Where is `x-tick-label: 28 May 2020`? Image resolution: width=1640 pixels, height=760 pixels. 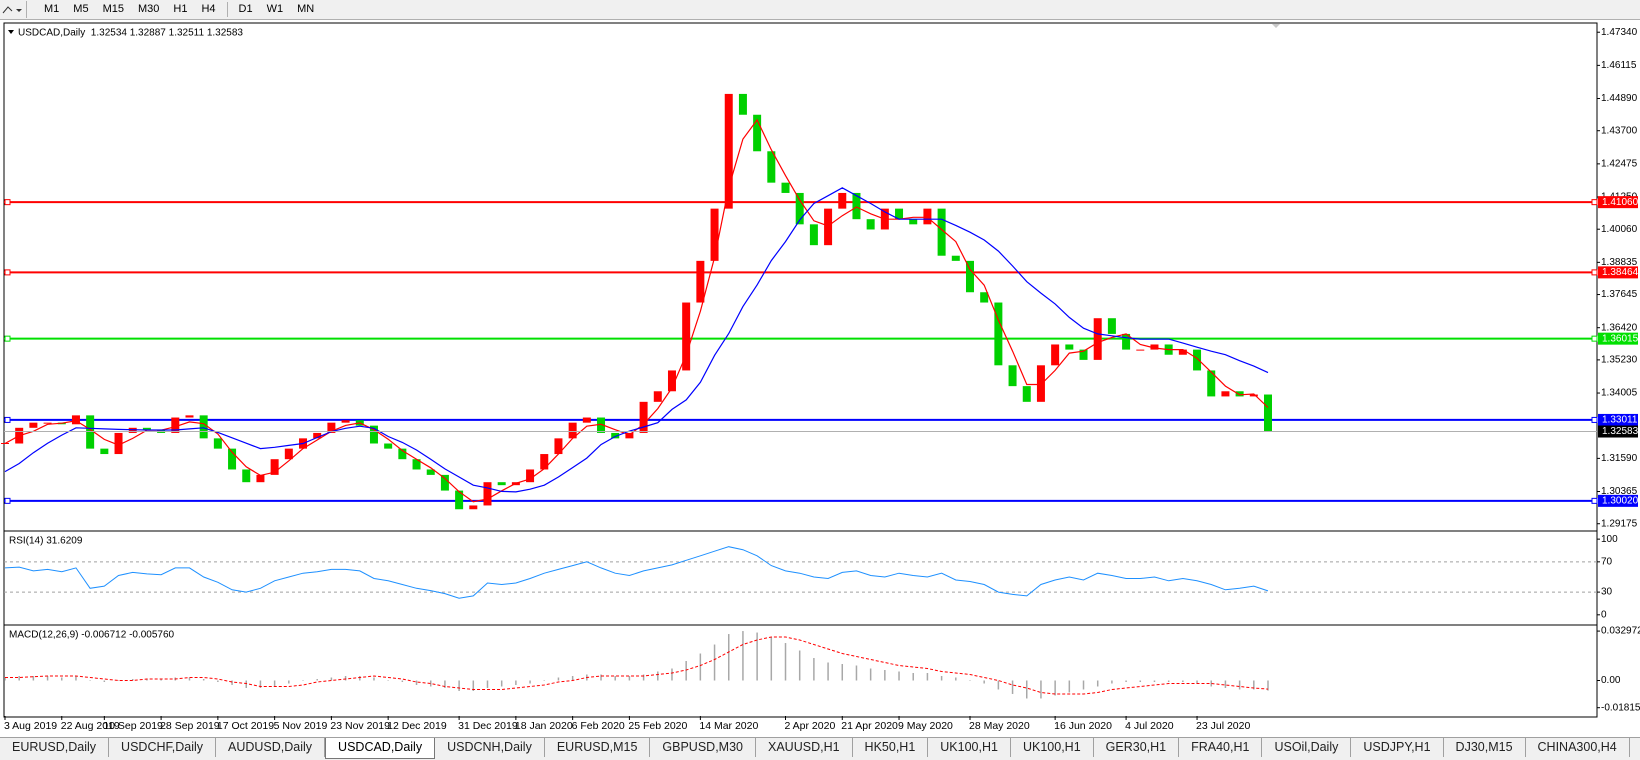 x-tick-label: 28 May 2020 is located at coordinates (999, 726).